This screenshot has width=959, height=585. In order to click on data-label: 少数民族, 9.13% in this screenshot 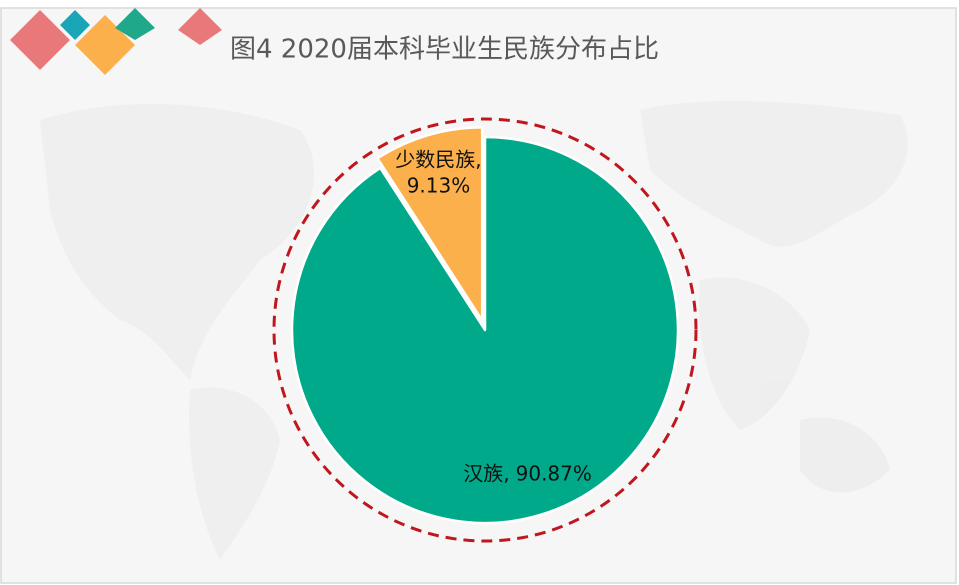, I will do `click(438, 172)`.